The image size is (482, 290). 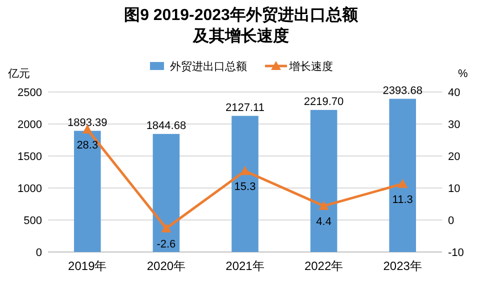 What do you see at coordinates (39, 253) in the screenshot?
I see `y-tick-label: 0` at bounding box center [39, 253].